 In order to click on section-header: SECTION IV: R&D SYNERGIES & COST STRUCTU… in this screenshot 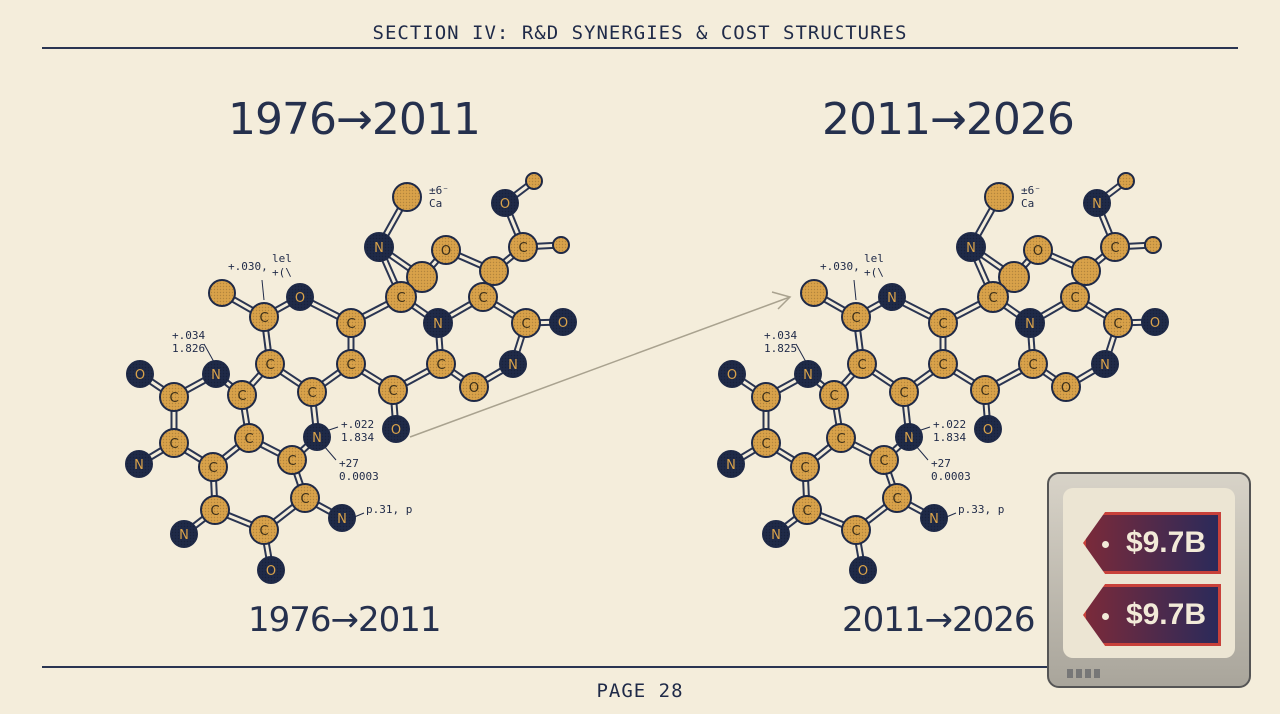, I will do `click(640, 33)`.